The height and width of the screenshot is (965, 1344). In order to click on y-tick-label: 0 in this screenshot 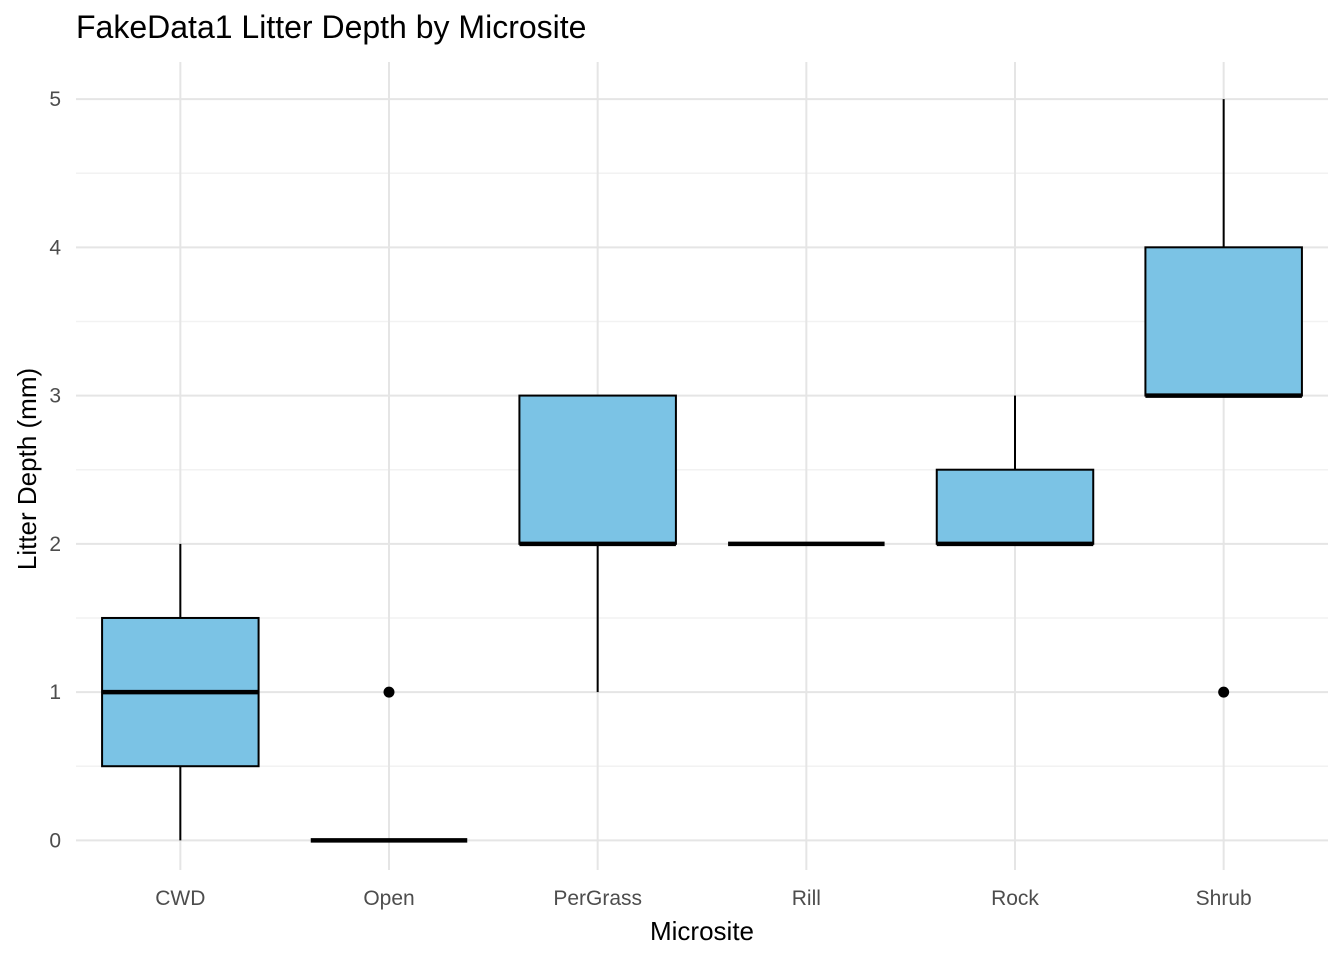, I will do `click(55, 840)`.